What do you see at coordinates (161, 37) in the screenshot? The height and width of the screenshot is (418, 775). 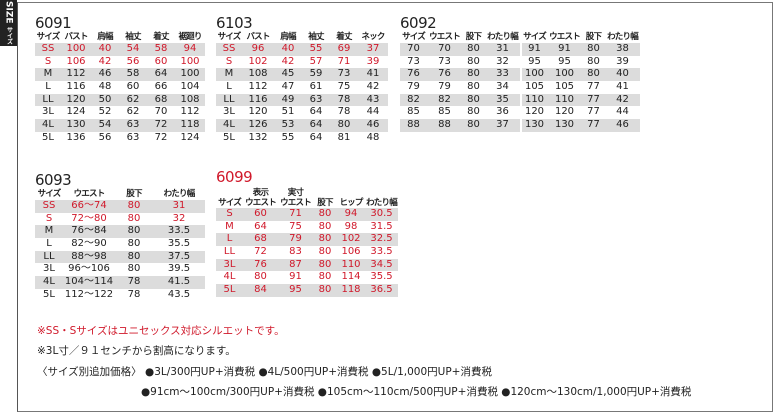 I see `header-cell: 着丈` at bounding box center [161, 37].